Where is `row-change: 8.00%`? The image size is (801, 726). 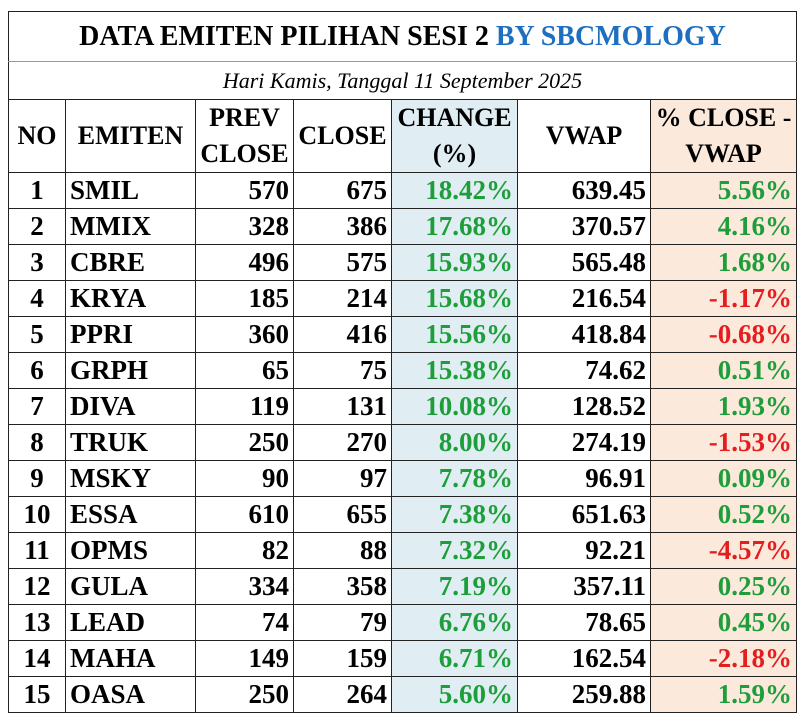 row-change: 8.00% is located at coordinates (454, 442).